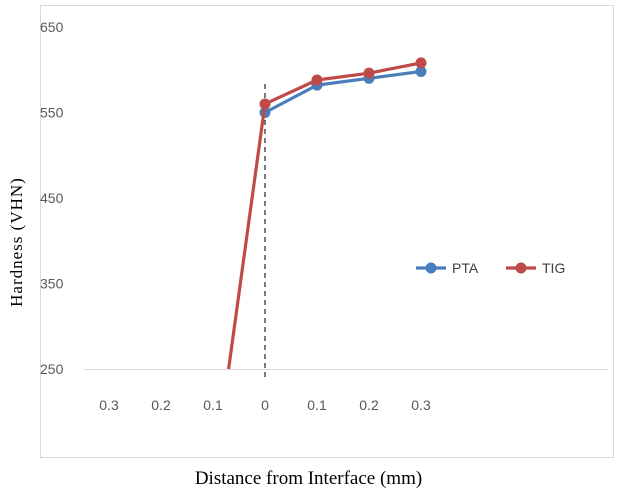 The height and width of the screenshot is (504, 617). I want to click on legend: PTA TIG, so click(490, 268).